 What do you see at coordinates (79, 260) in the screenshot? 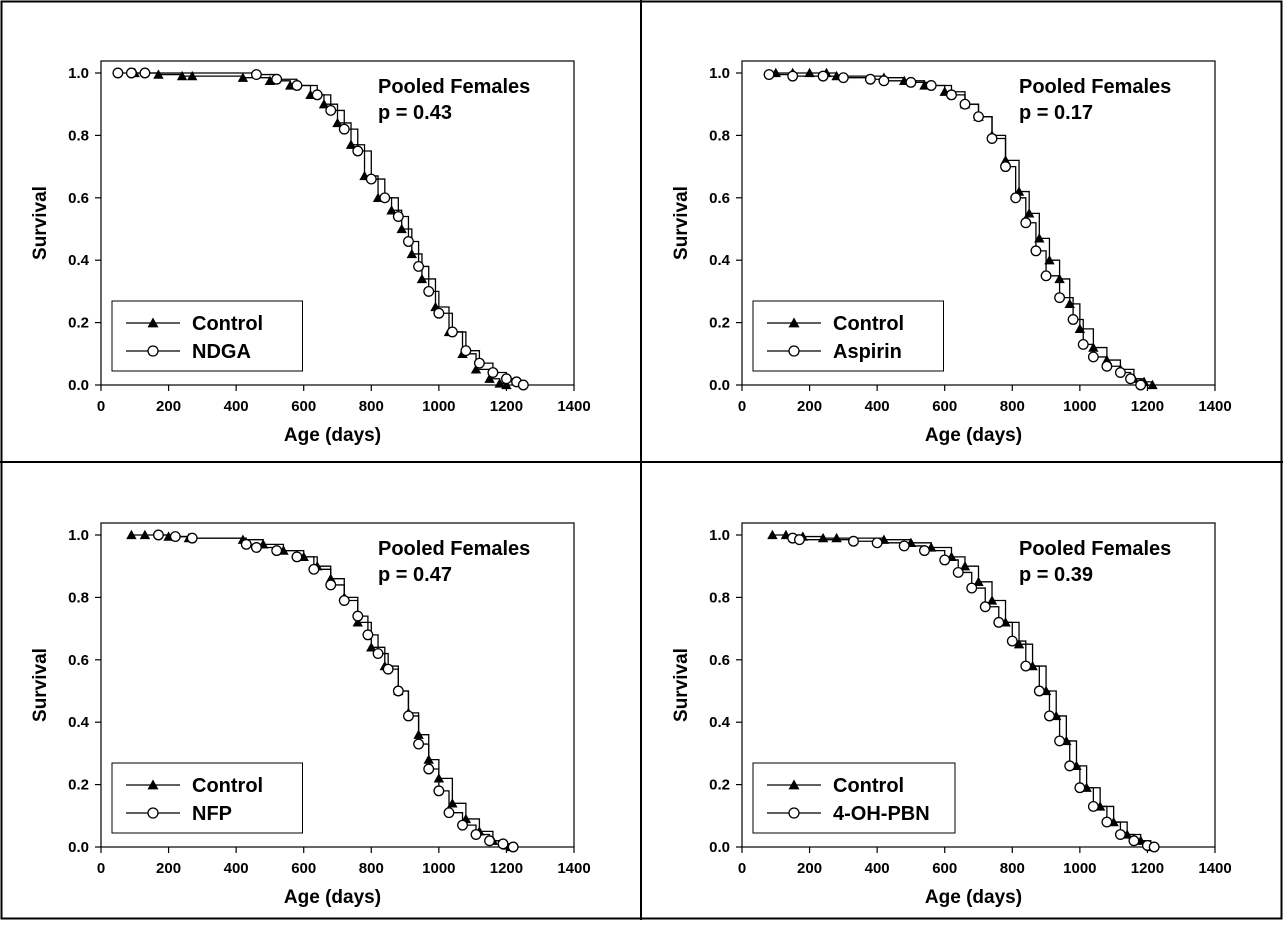
I see `y-tick-label: 0.4` at bounding box center [79, 260].